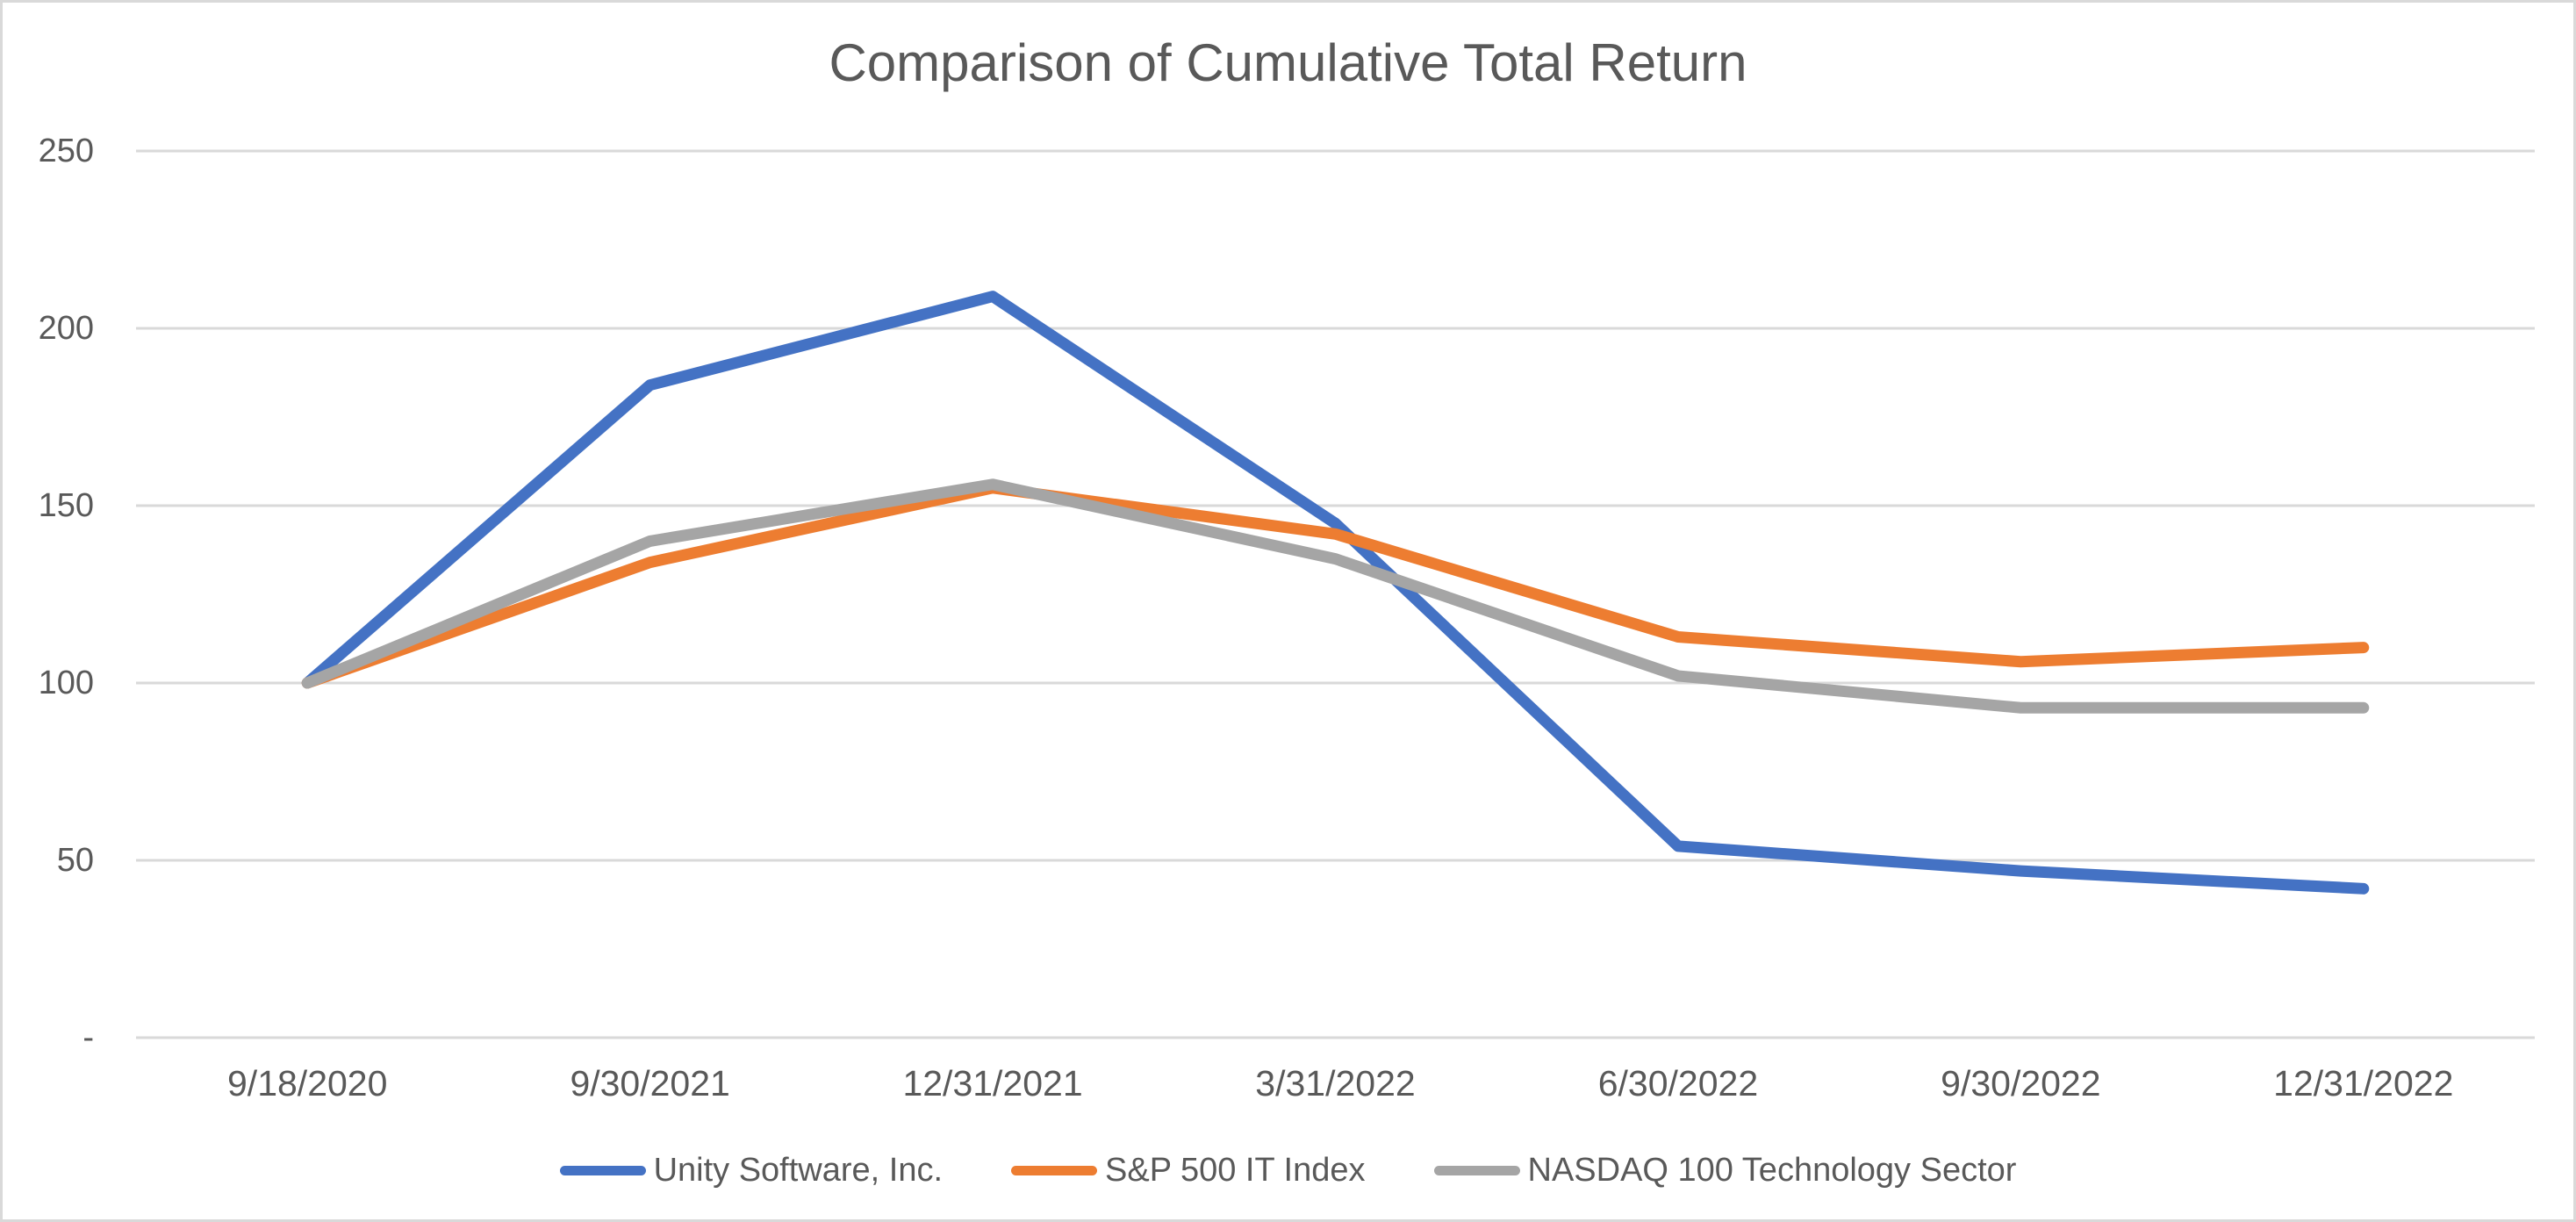  Describe the element at coordinates (66, 328) in the screenshot. I see `y-axis-tick-label-200: 200` at that location.